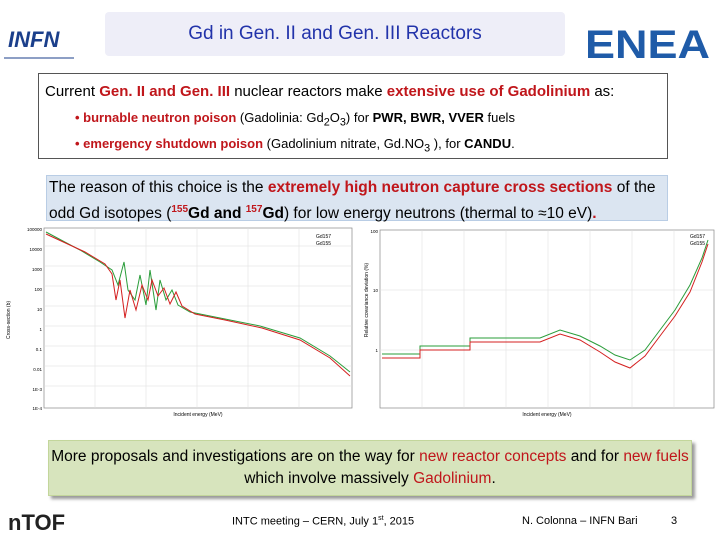 The width and height of the screenshot is (720, 540). Describe the element at coordinates (344, 143) in the screenshot. I see `text: (Gadolinium nitrate, Gd.NO` at that location.